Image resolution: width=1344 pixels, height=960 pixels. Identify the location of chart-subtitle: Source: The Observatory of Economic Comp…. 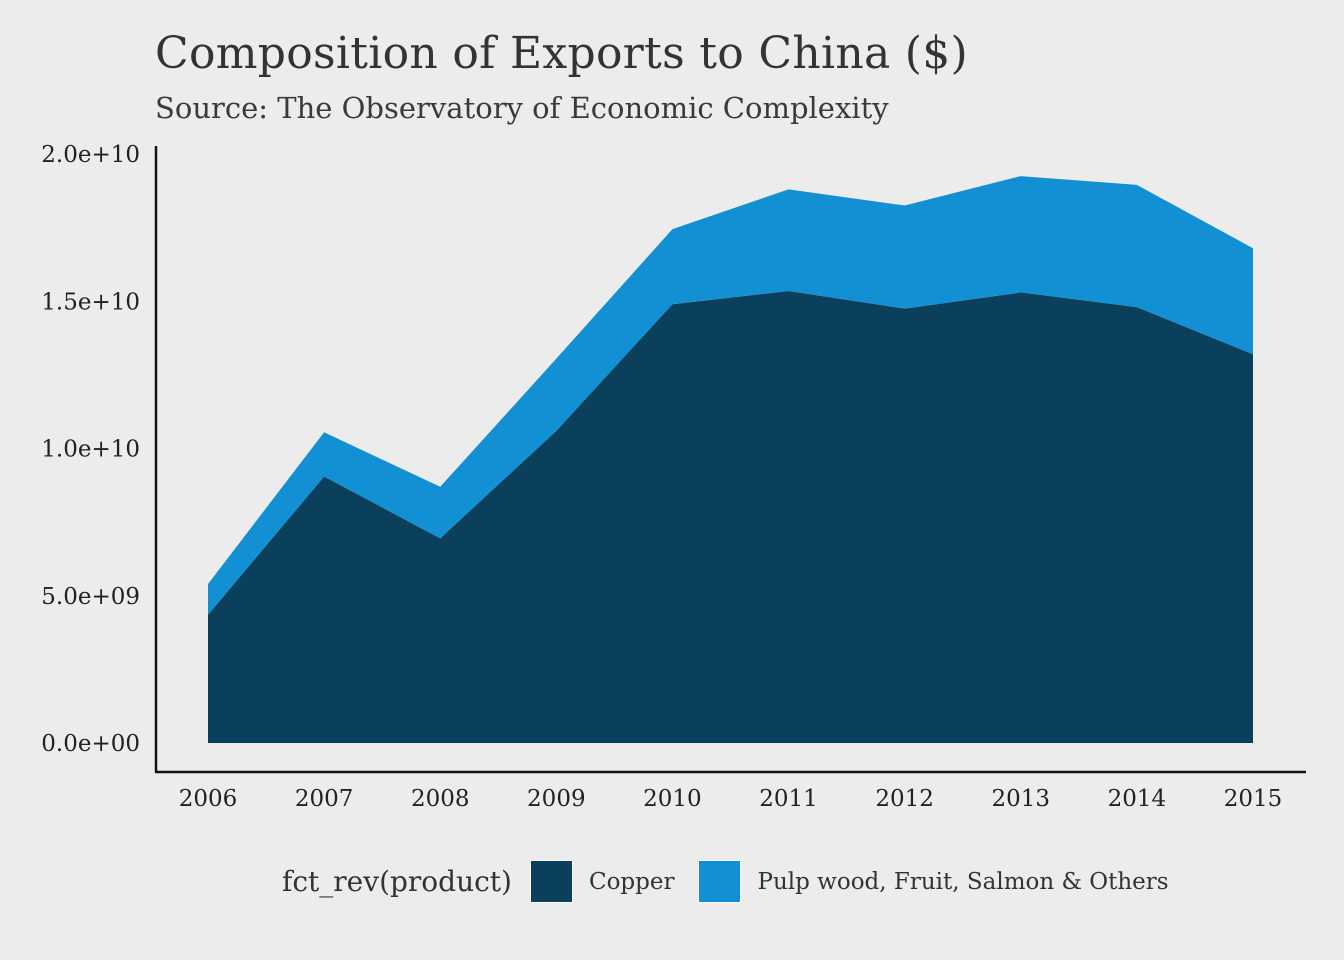
(522, 108).